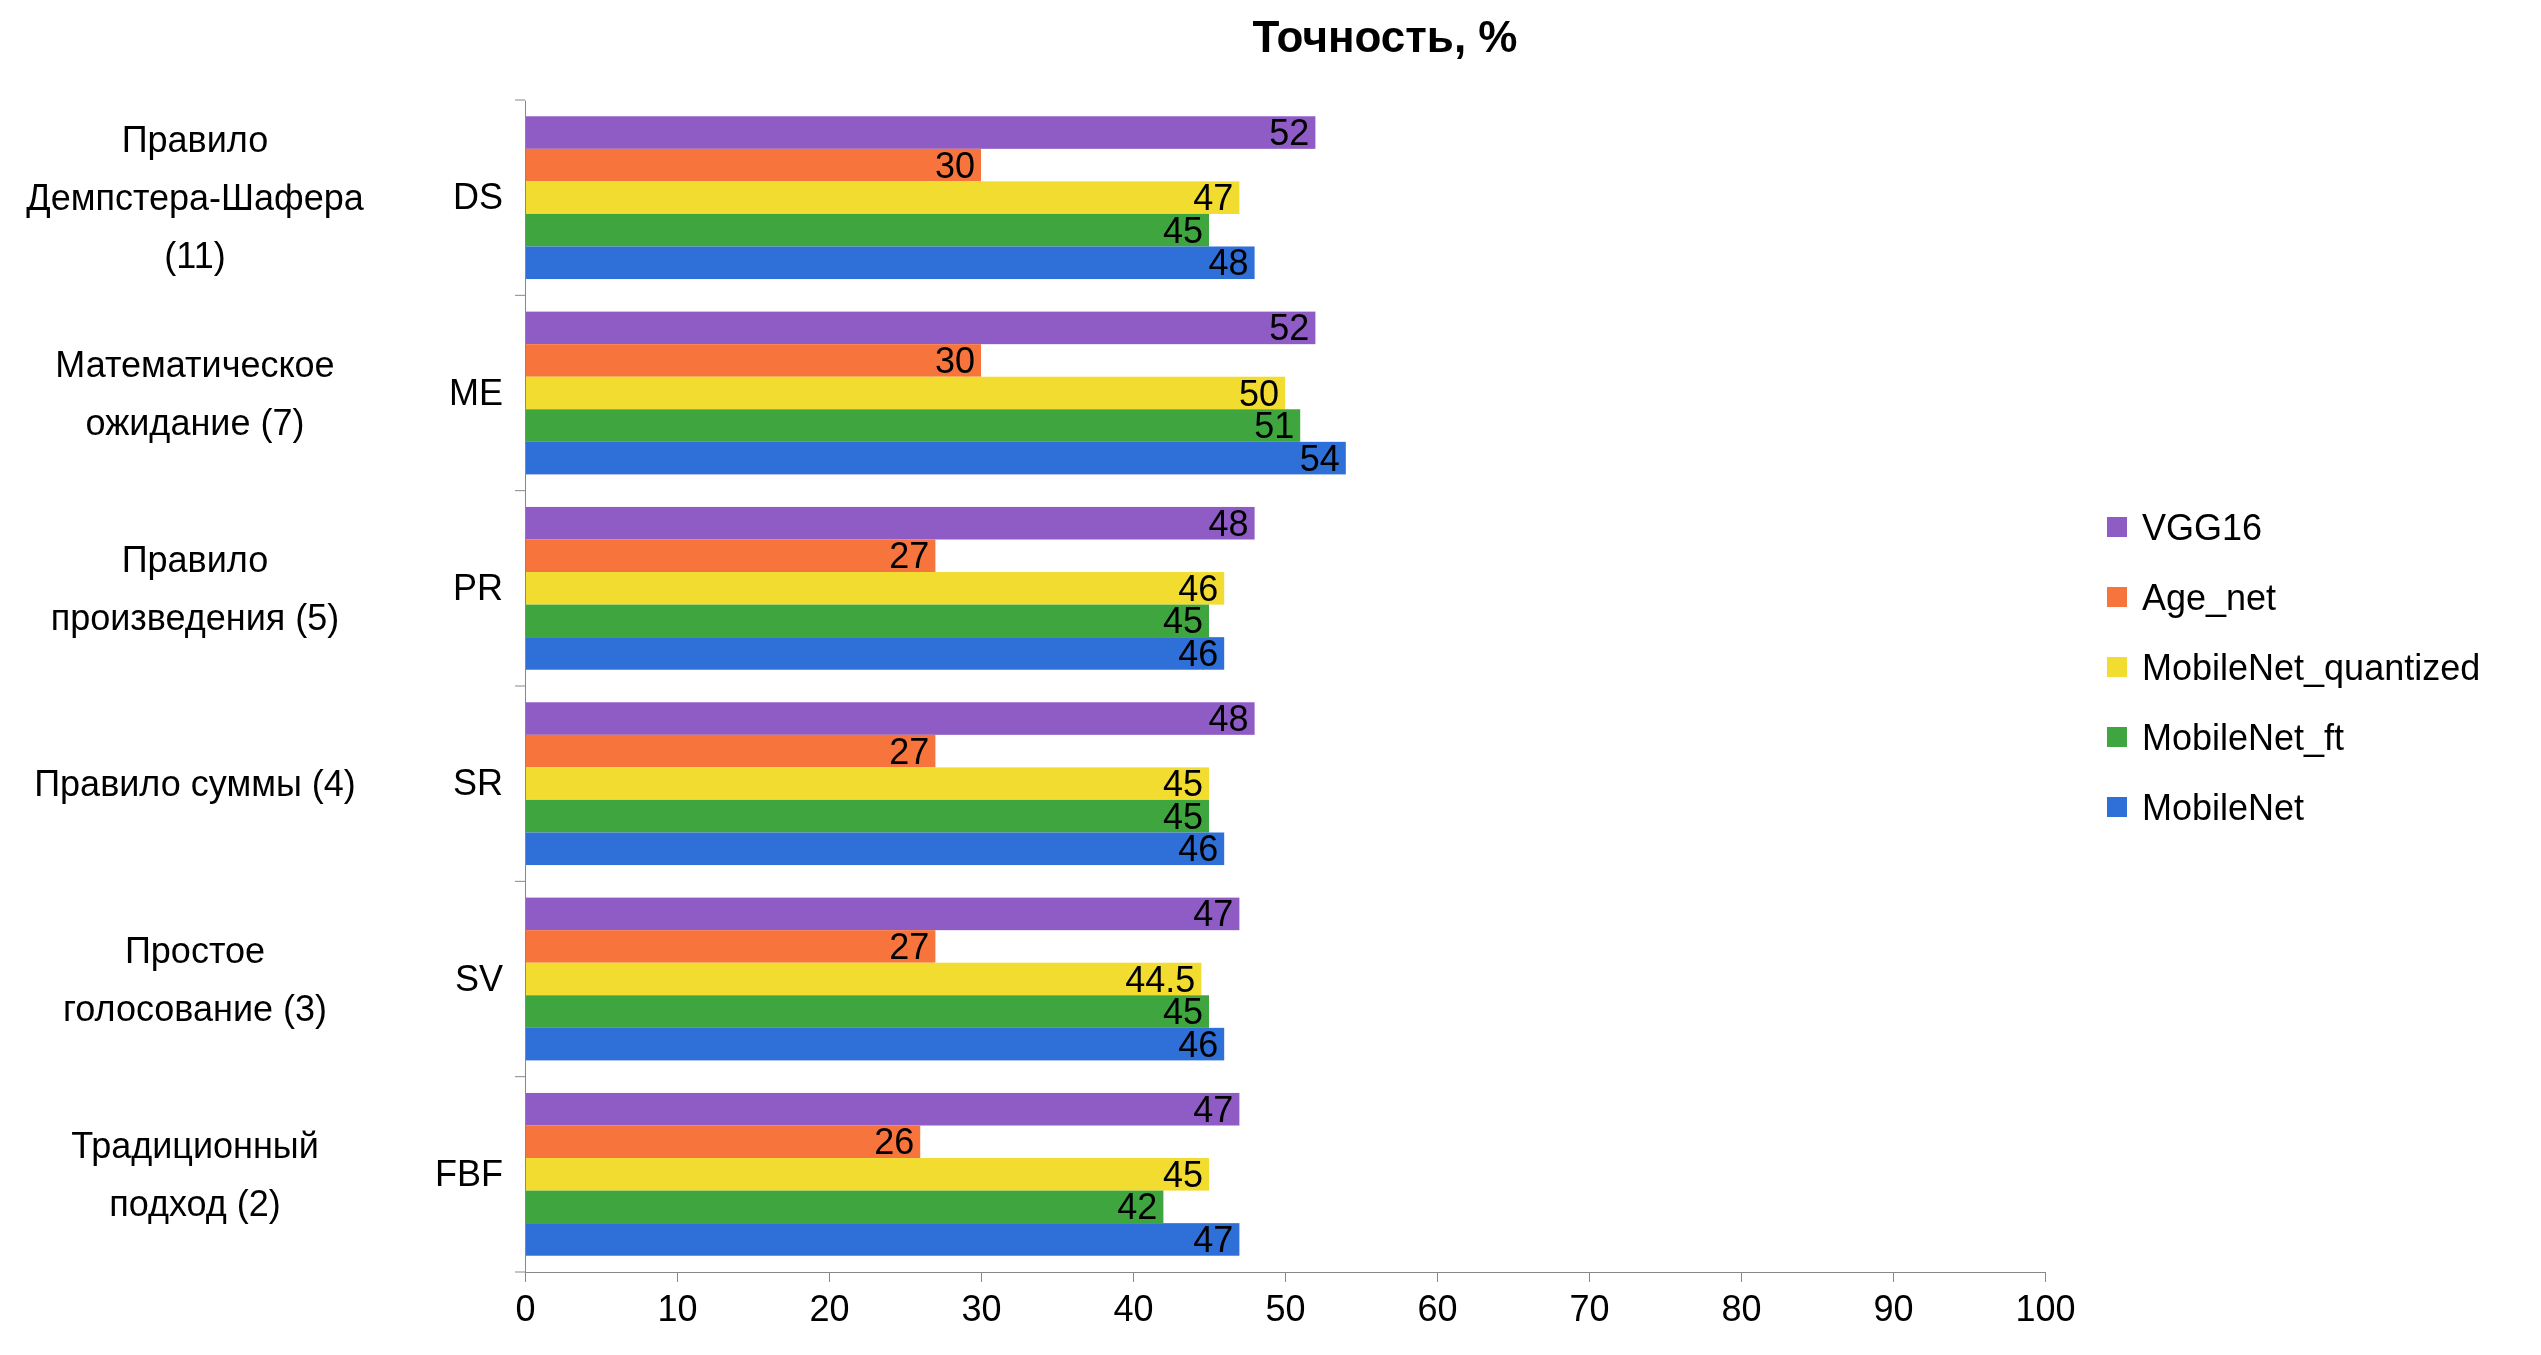 The width and height of the screenshot is (2541, 1355). I want to click on x-tick-label: 80, so click(1741, 1308).